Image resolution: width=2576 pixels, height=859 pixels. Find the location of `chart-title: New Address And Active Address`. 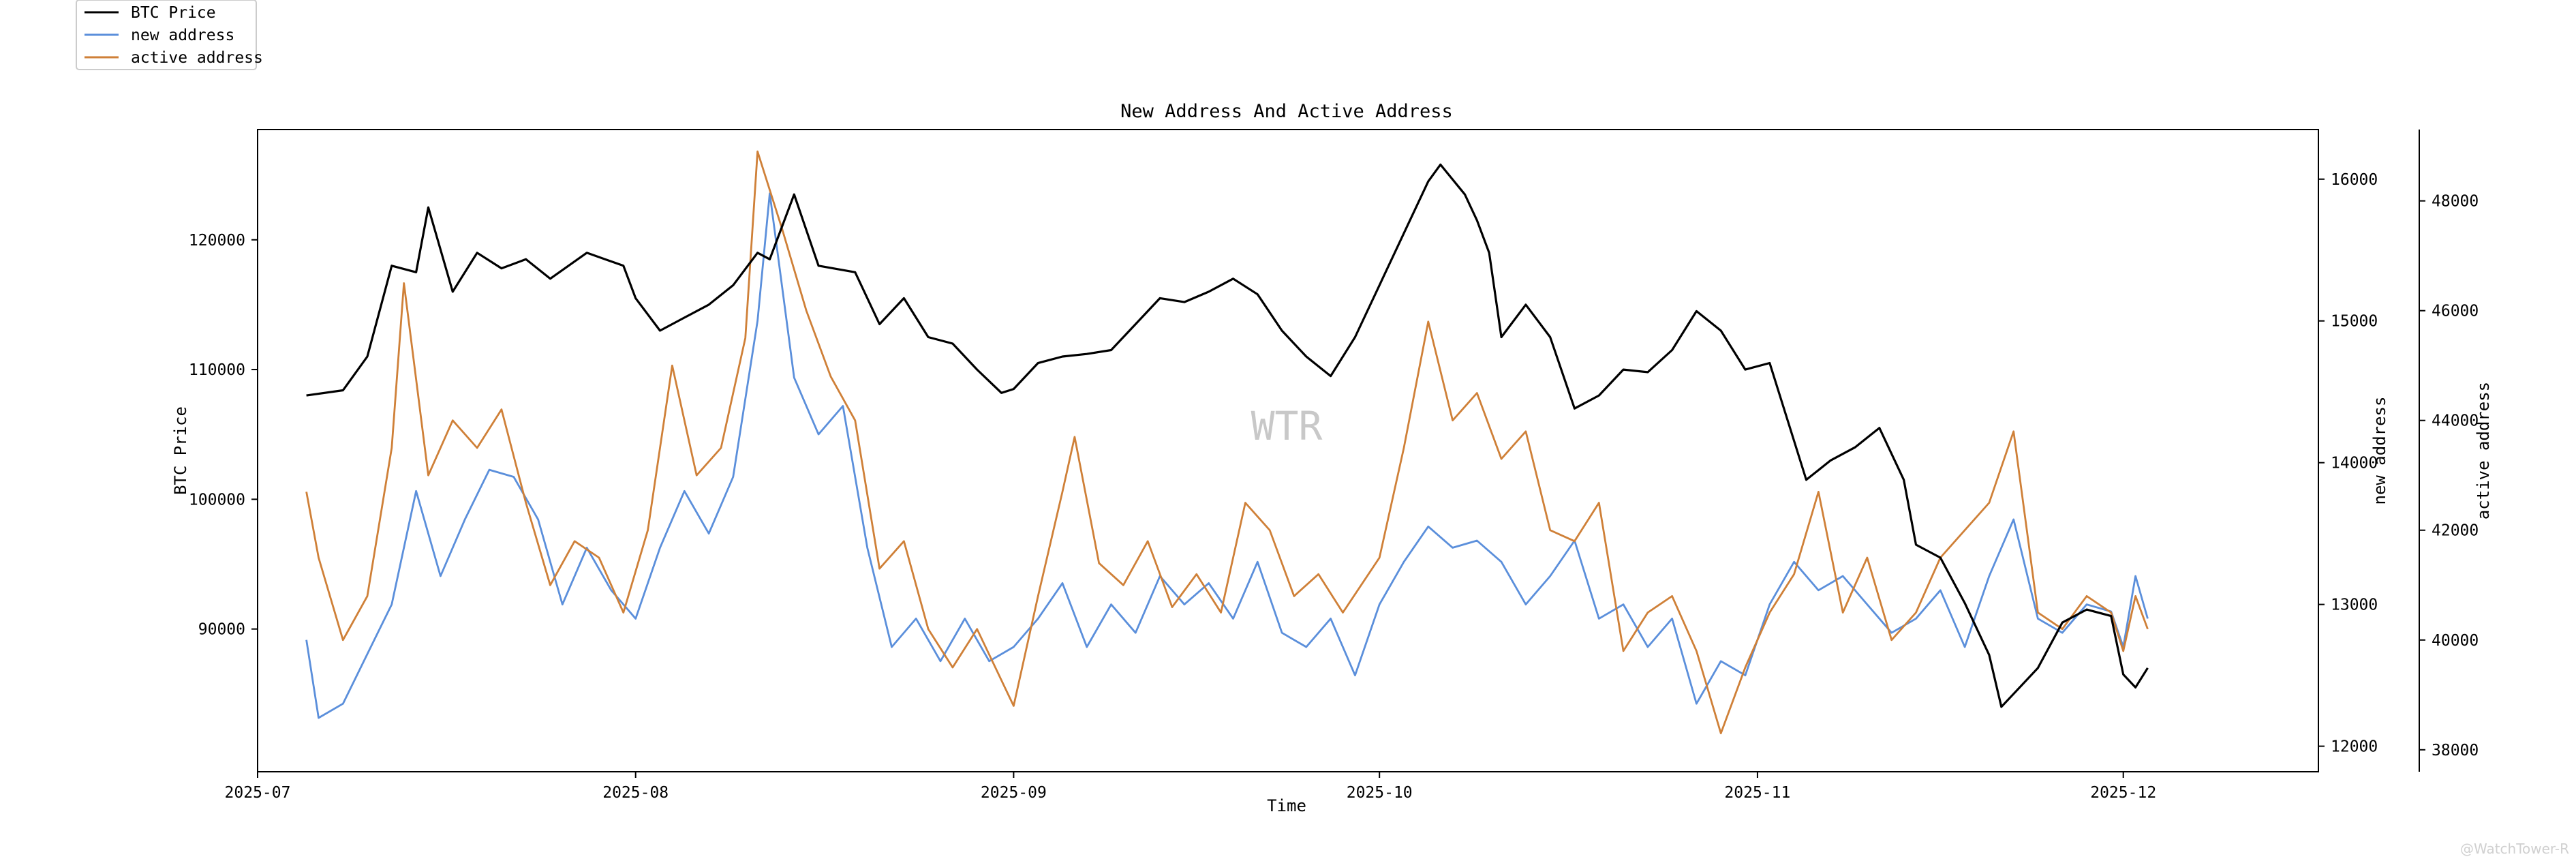

chart-title: New Address And Active Address is located at coordinates (1286, 112).